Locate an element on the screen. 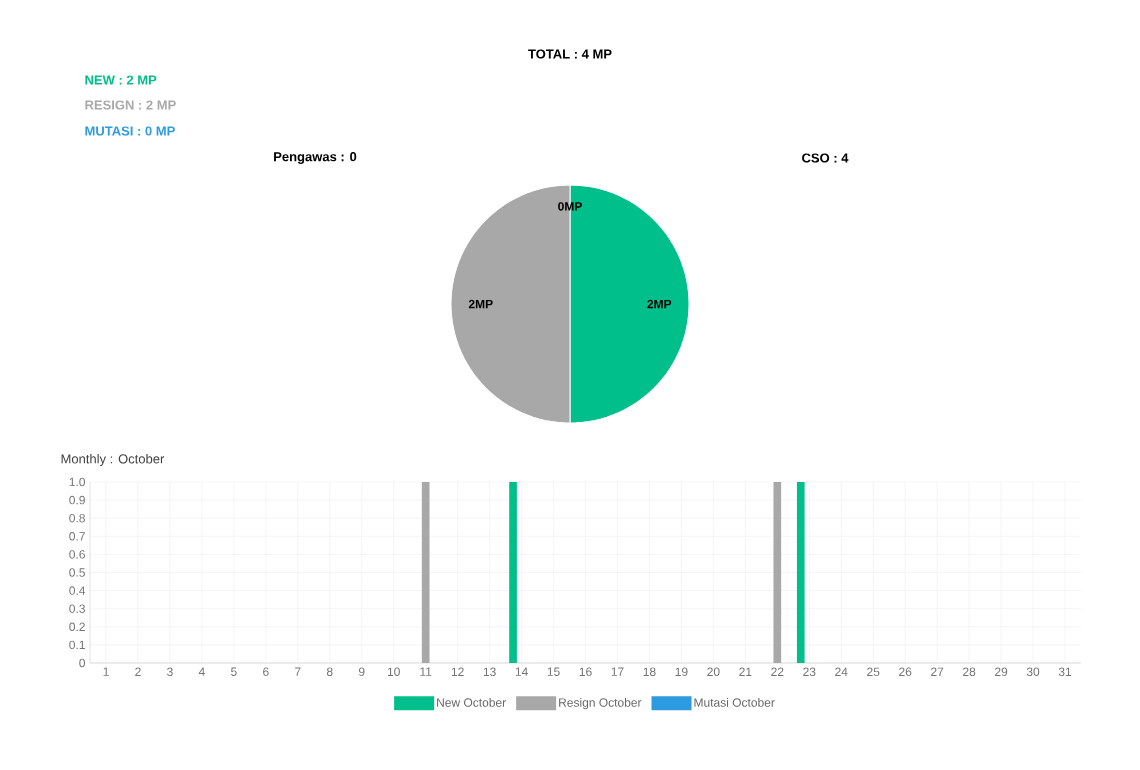  y-tick-label: 0.4 is located at coordinates (77, 590).